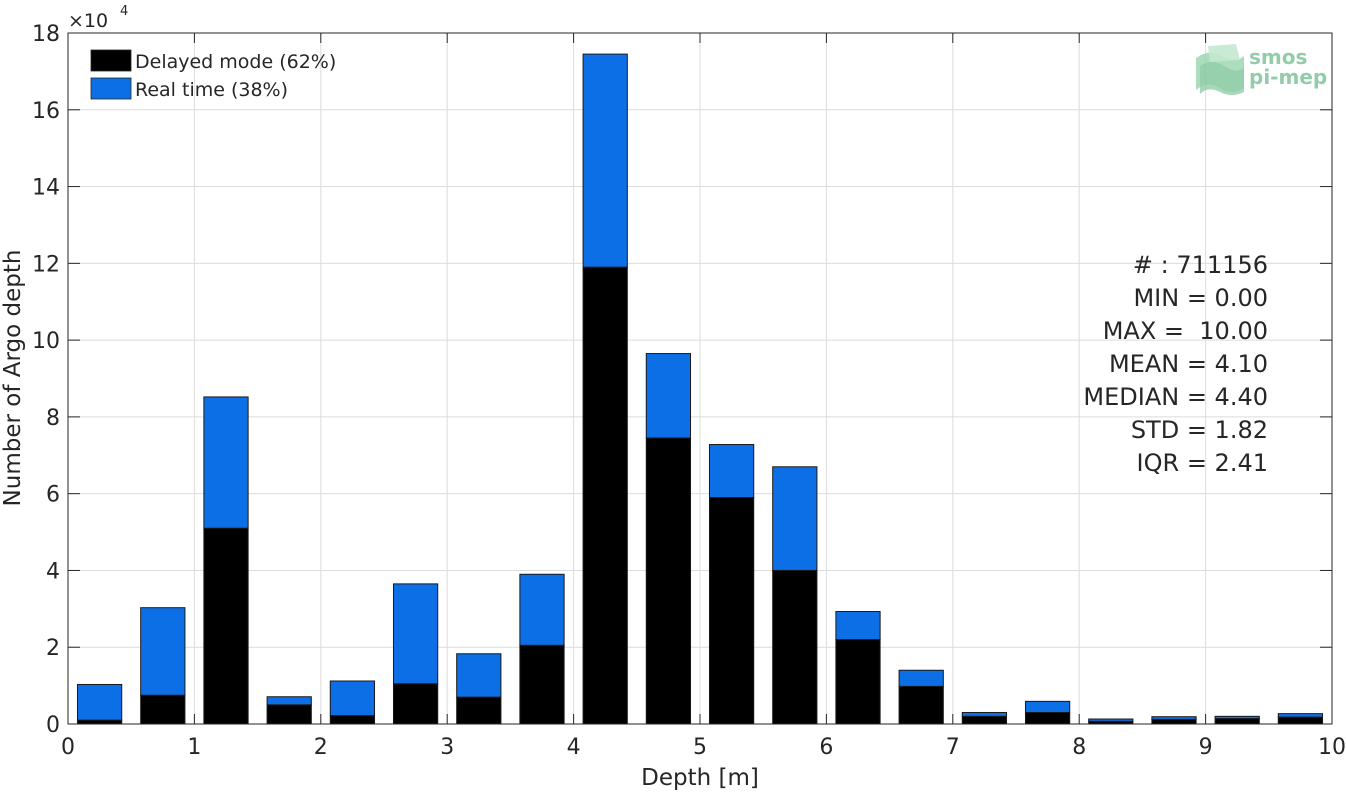 The image size is (1346, 793). I want to click on stats-median: MEDIAN = 4.40, so click(1175, 397).